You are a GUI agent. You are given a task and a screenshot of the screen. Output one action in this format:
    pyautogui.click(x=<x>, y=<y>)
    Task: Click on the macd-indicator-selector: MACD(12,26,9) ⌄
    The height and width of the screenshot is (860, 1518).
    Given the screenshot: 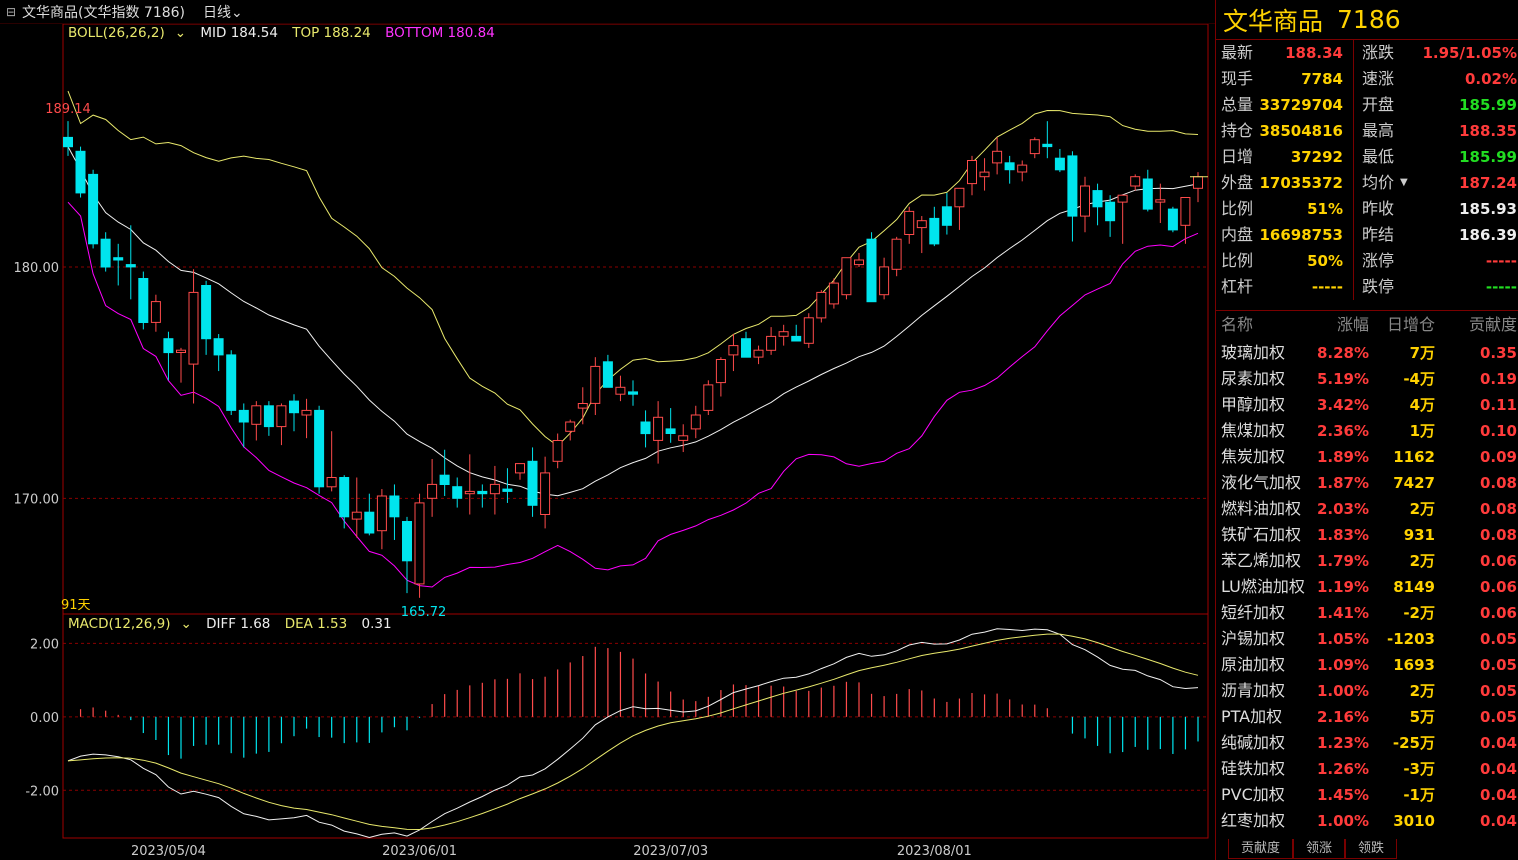 What is the action you would take?
    pyautogui.click(x=130, y=624)
    